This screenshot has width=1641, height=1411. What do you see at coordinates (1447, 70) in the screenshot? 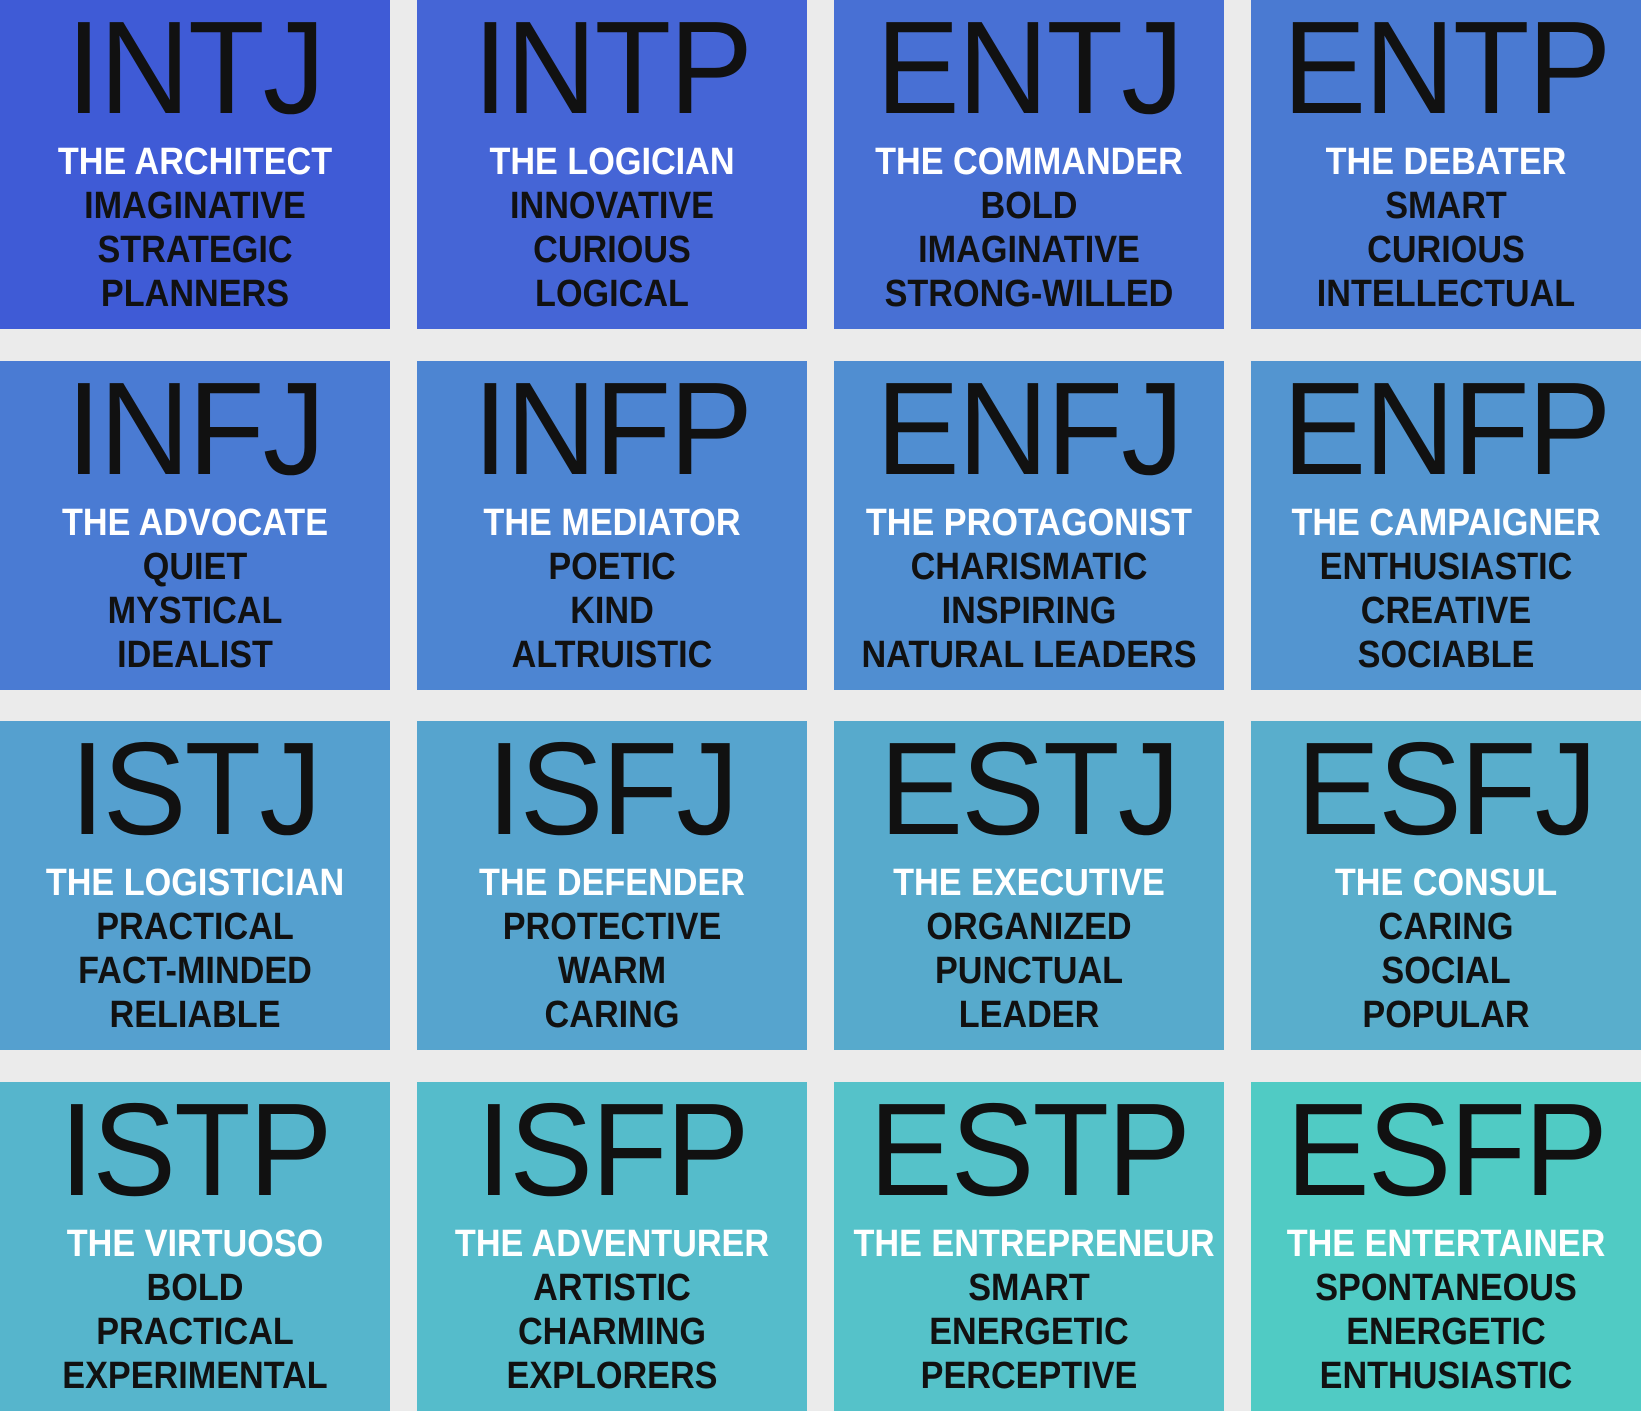
I see `type-code: ENTP` at bounding box center [1447, 70].